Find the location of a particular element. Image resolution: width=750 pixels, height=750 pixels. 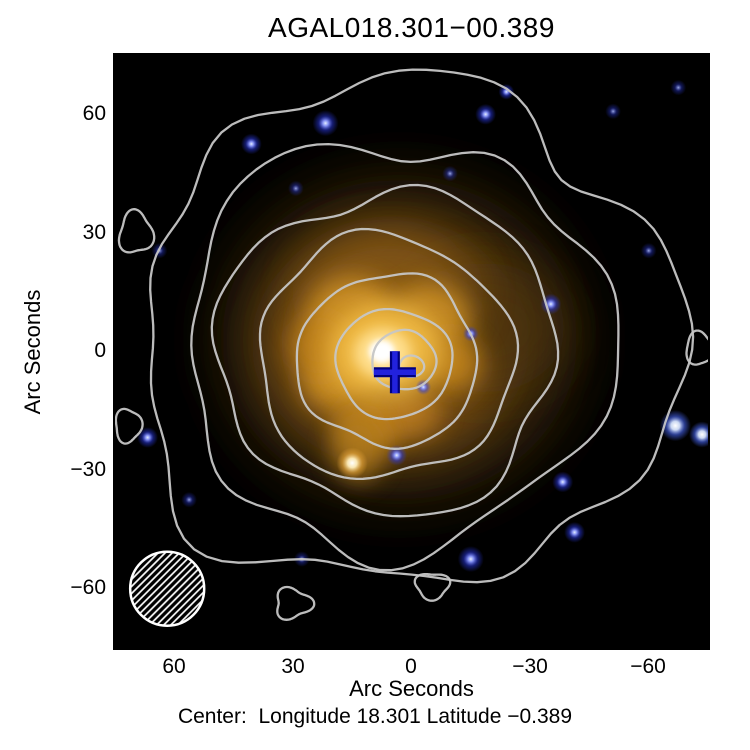

x-tick-label: 60 is located at coordinates (174, 666).